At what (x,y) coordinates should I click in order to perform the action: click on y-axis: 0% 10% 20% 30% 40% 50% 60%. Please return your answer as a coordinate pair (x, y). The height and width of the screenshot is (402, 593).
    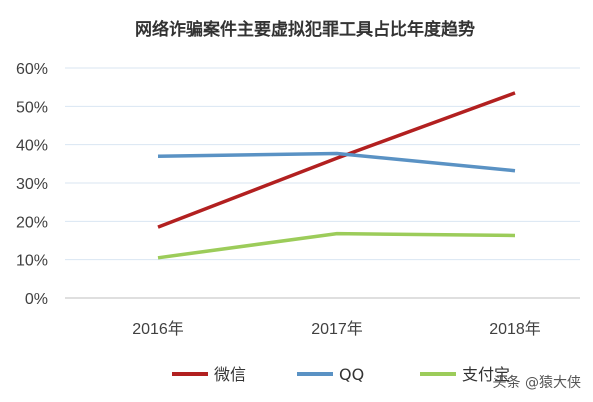
    Looking at the image, I should click on (32, 184).